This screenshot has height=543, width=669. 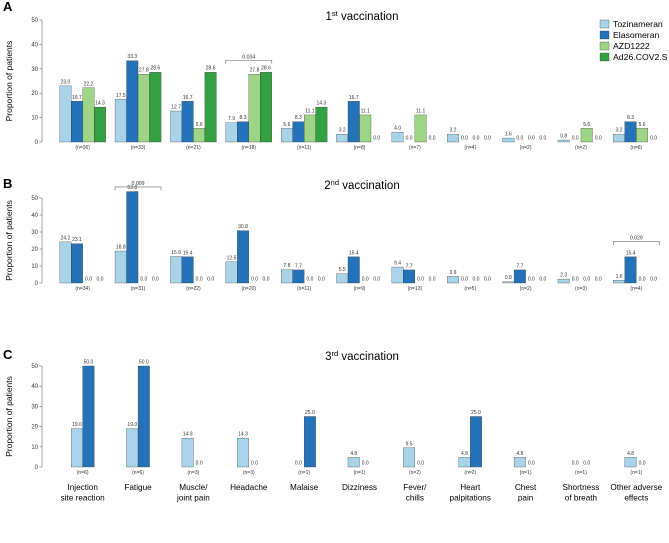 What do you see at coordinates (640, 57) in the screenshot?
I see `legend-label: Ad26.COV2.S` at bounding box center [640, 57].